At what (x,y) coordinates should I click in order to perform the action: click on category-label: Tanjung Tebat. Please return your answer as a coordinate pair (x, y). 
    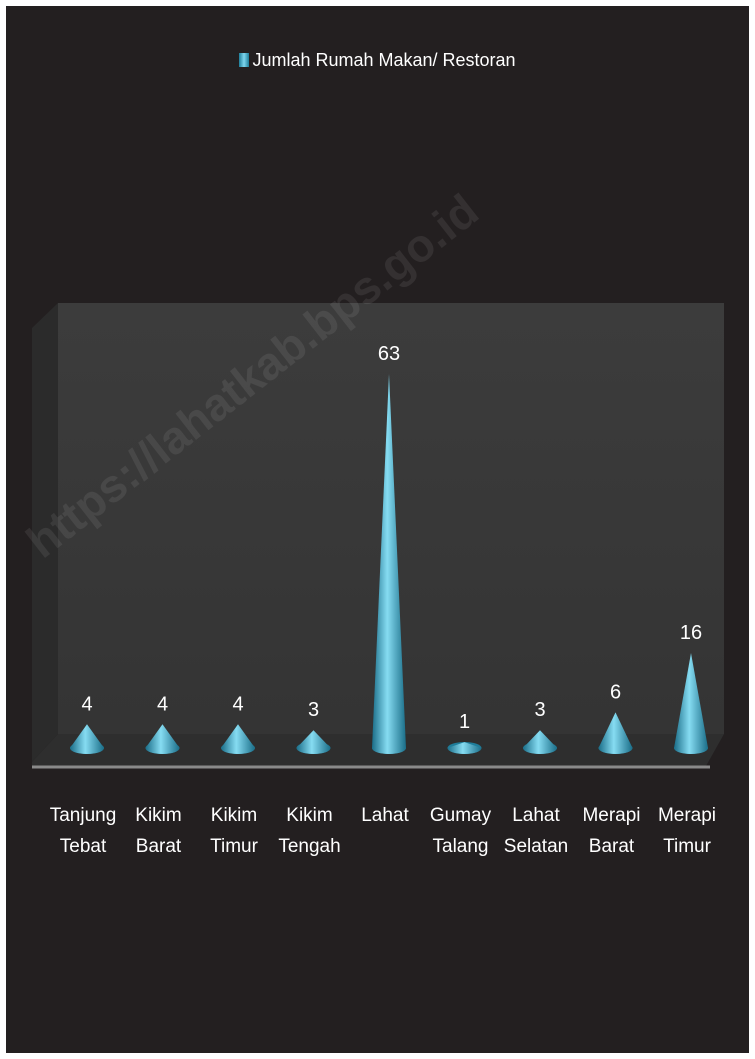
    Looking at the image, I should click on (83, 831).